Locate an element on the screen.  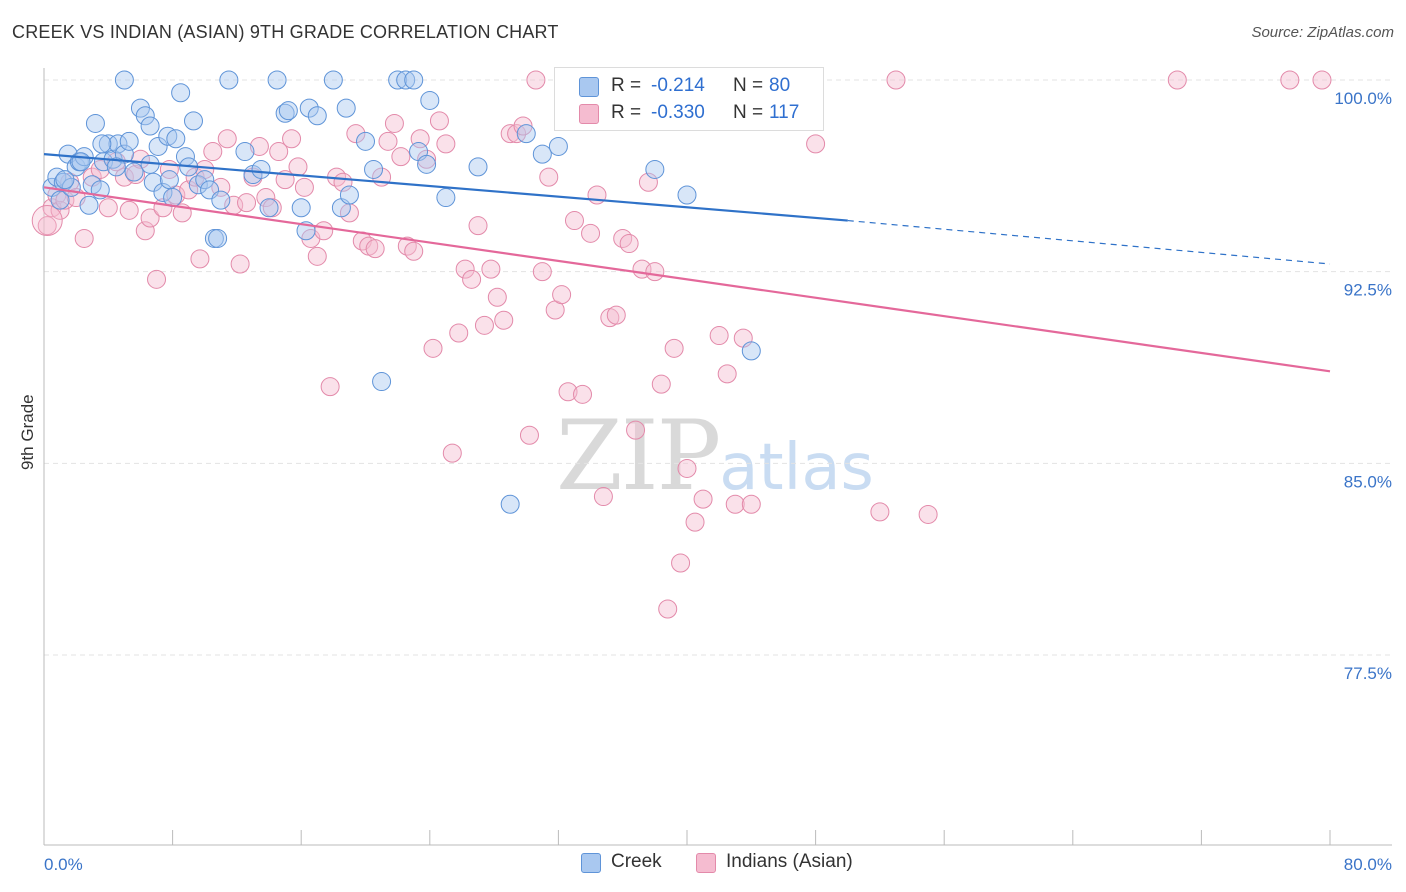
r-value: -0.330 is located at coordinates (678, 112).